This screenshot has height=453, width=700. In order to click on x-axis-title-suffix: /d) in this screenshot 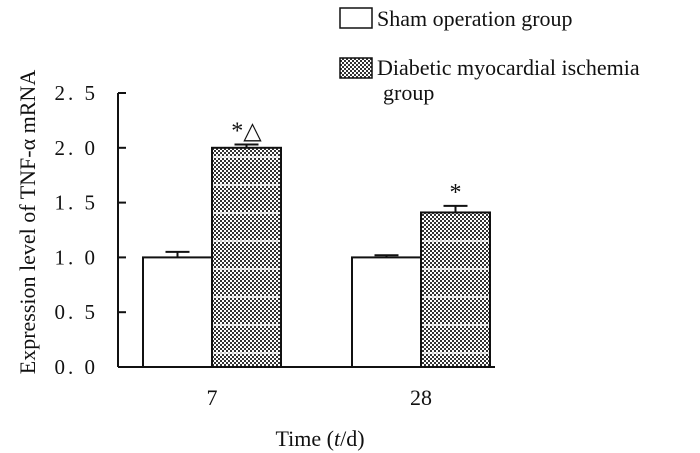, I will do `click(352, 438)`.